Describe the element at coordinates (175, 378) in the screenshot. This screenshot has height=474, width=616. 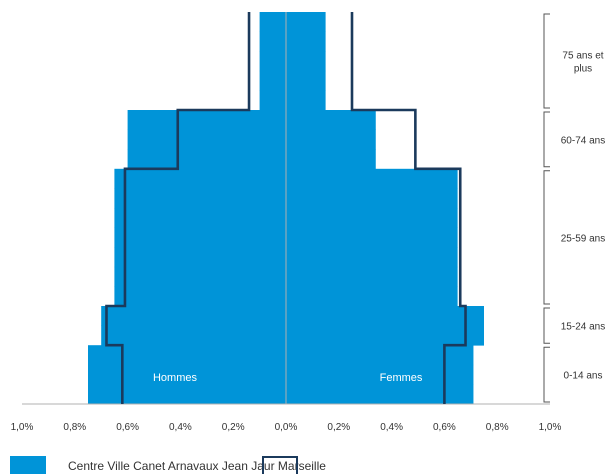
I see `hommes-label: Hommes` at that location.